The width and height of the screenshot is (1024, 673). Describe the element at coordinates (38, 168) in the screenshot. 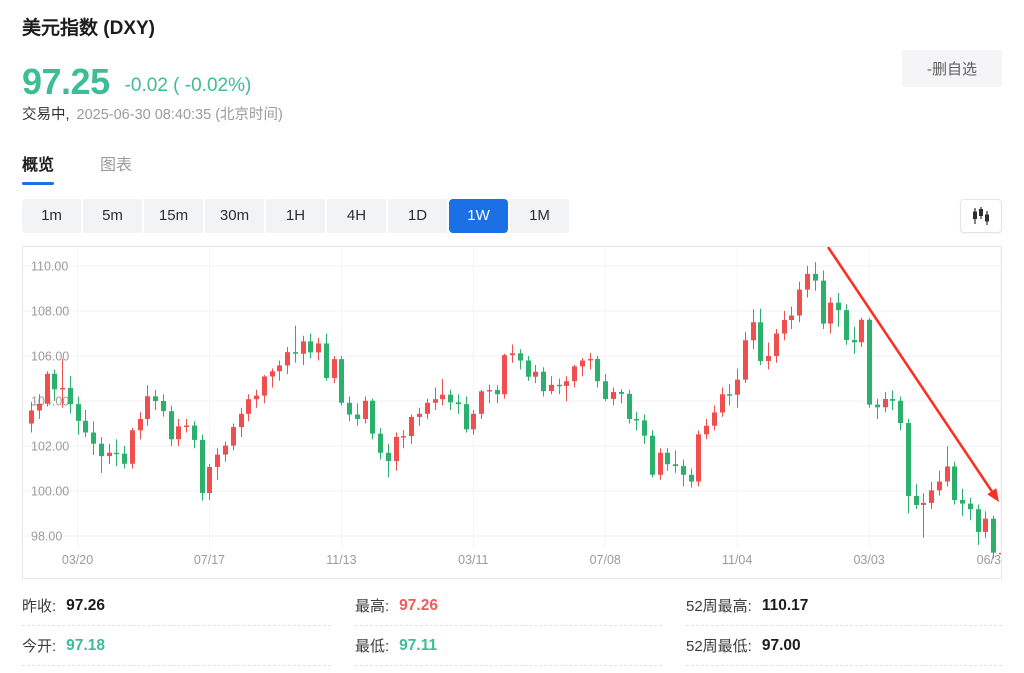

I see `tab-overview: 概览` at that location.